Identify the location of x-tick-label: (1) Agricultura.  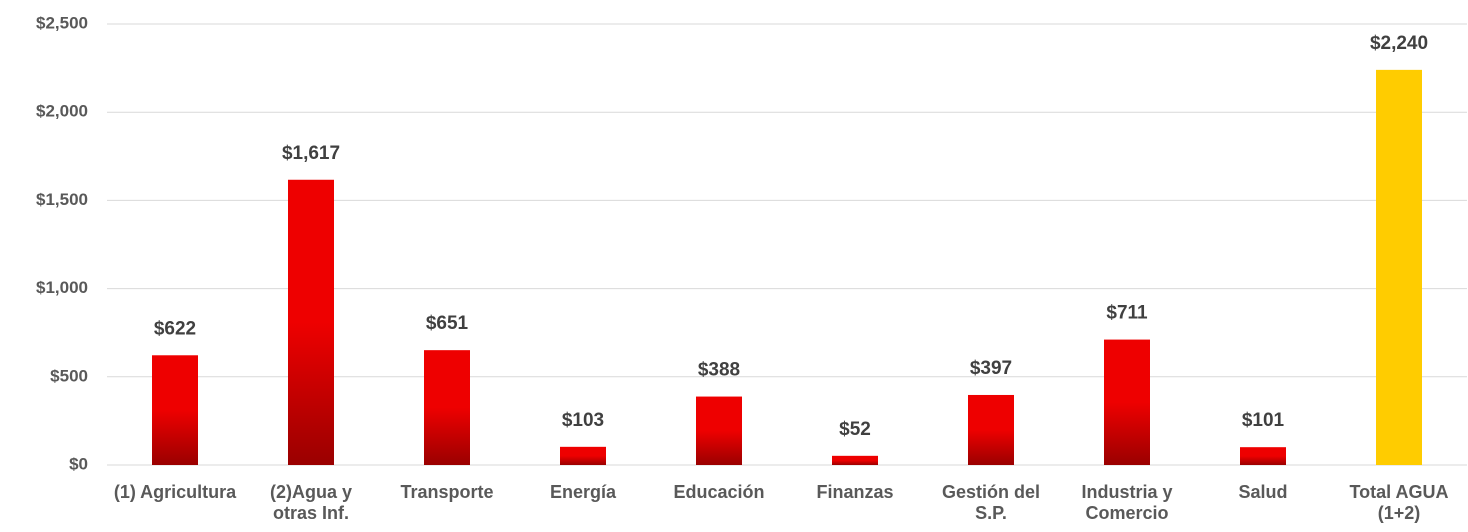
(175, 492).